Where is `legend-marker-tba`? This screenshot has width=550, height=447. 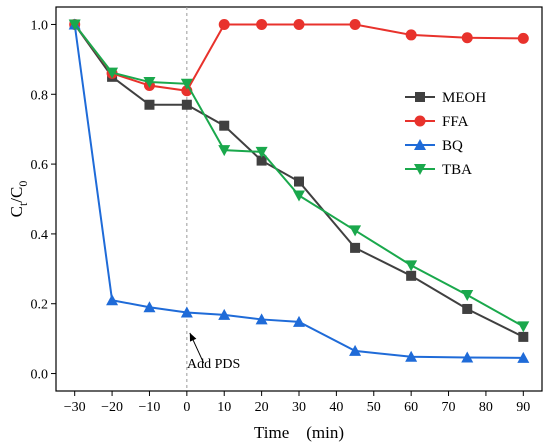 legend-marker-tba is located at coordinates (420, 169).